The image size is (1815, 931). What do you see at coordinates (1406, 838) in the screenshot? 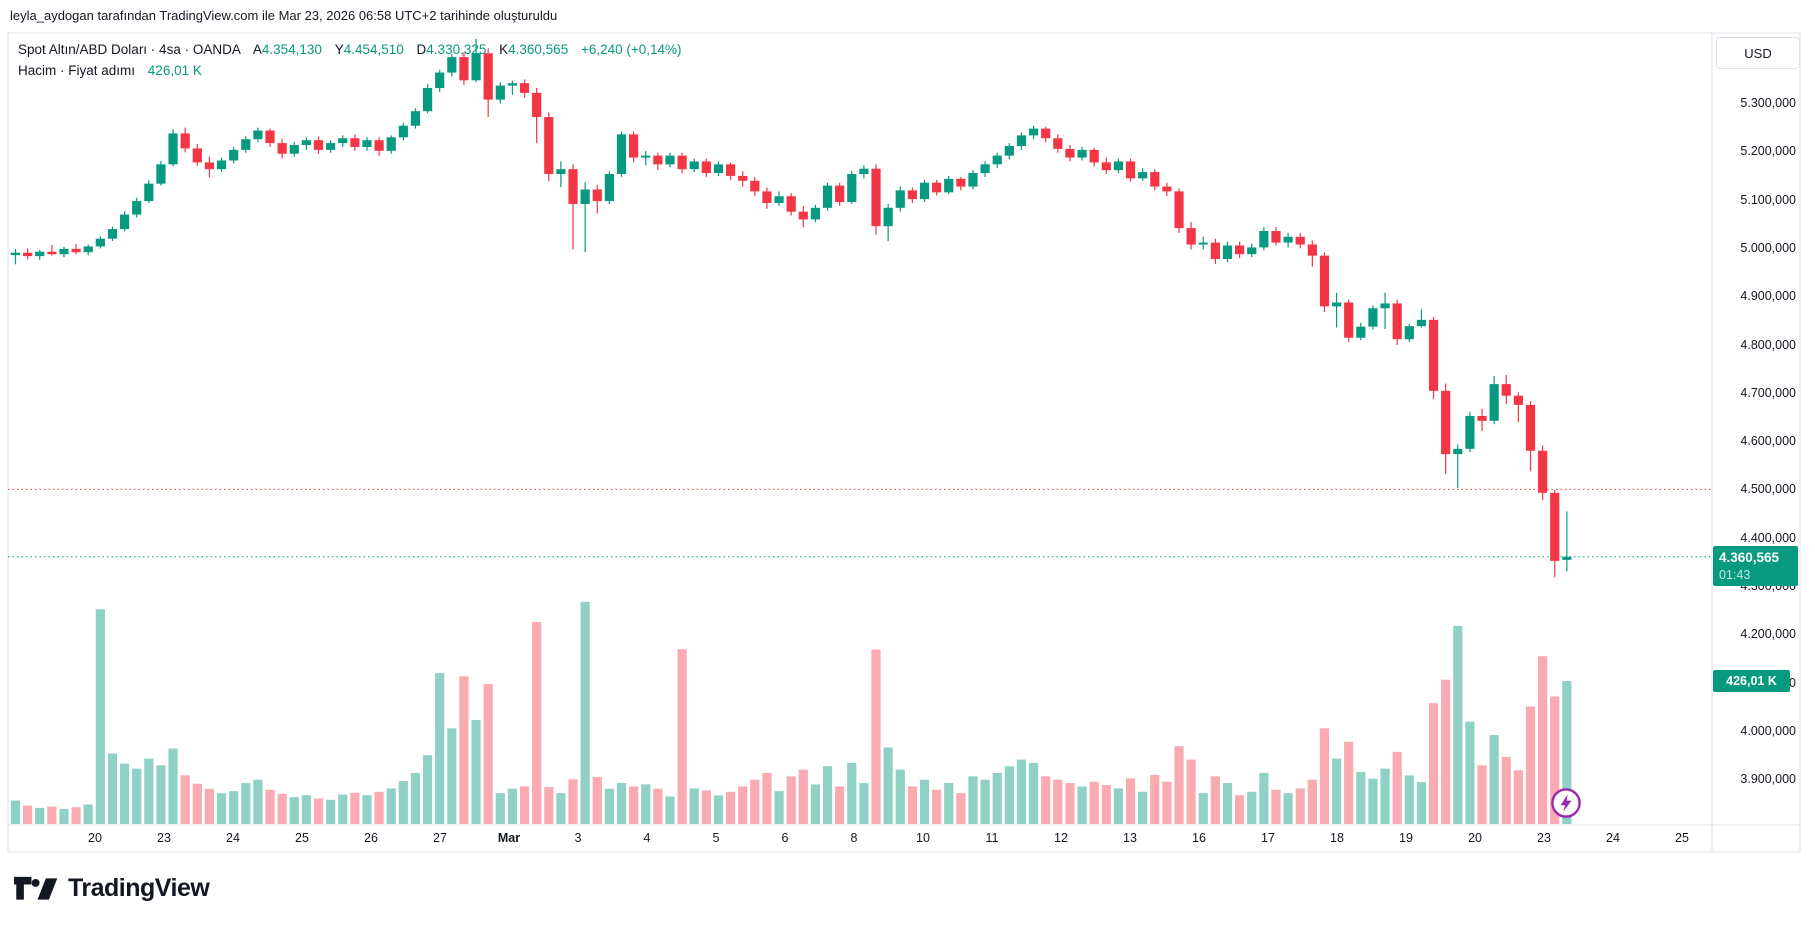
I see `time-axis-label: 19` at bounding box center [1406, 838].